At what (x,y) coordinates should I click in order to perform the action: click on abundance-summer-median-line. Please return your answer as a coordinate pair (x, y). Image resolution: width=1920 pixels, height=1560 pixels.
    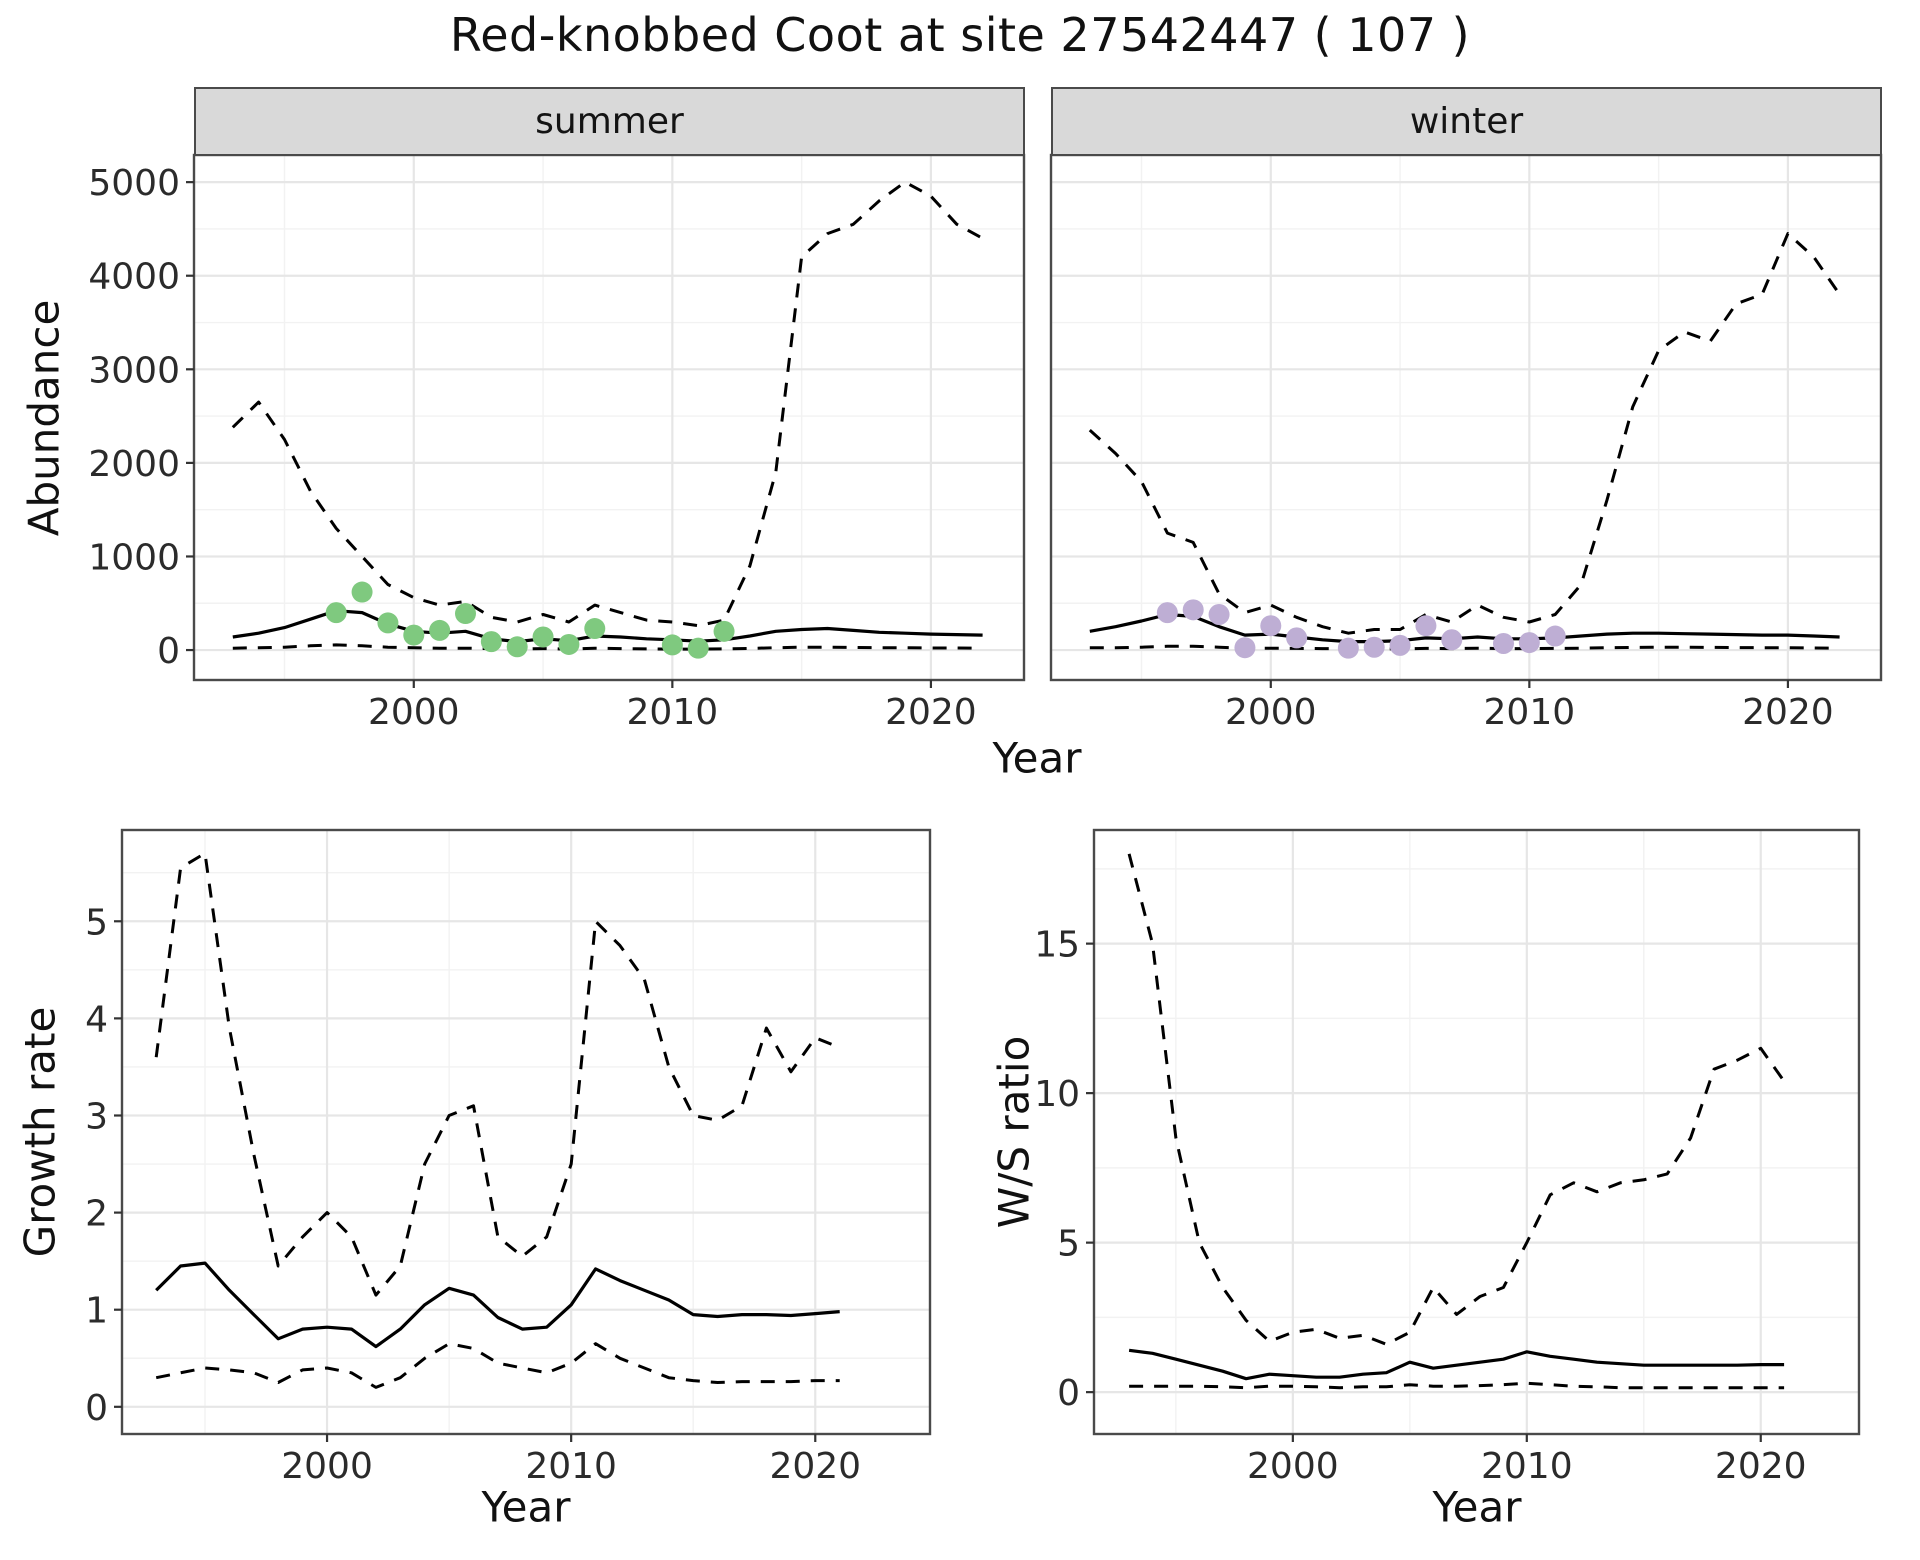
    Looking at the image, I should click on (607, 626).